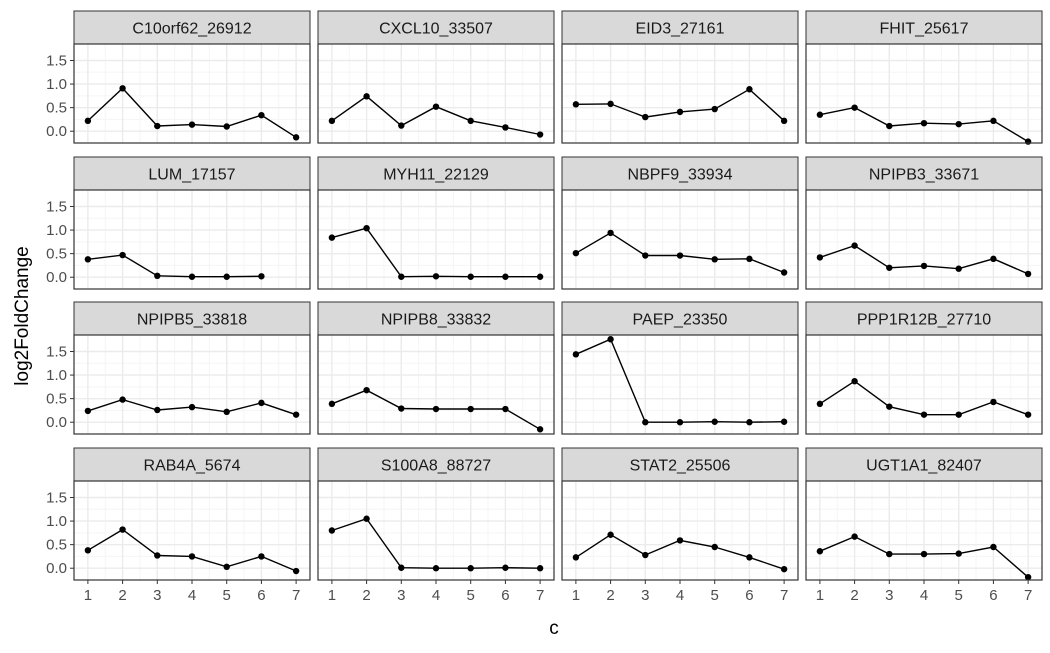 Image resolution: width=1050 pixels, height=653 pixels. I want to click on facet-strip-label: NPIPB3_33671, so click(924, 175).